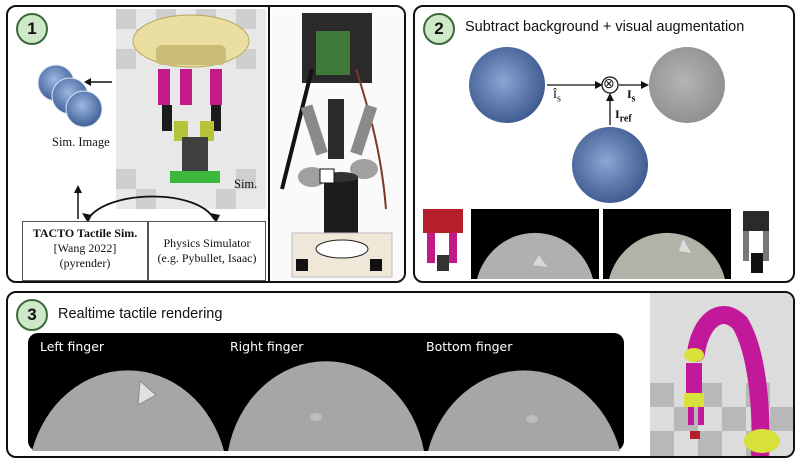 The height and width of the screenshot is (462, 800). Describe the element at coordinates (633, 99) in the screenshot. I see `symbol-is-sub: s` at that location.